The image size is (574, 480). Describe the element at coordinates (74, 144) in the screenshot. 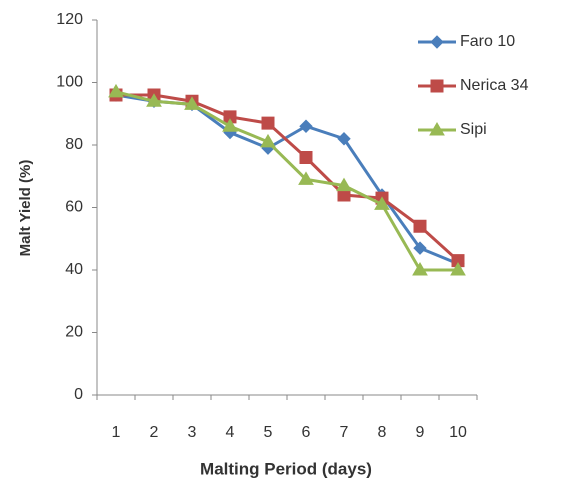

I see `y-tick-label: 80` at that location.